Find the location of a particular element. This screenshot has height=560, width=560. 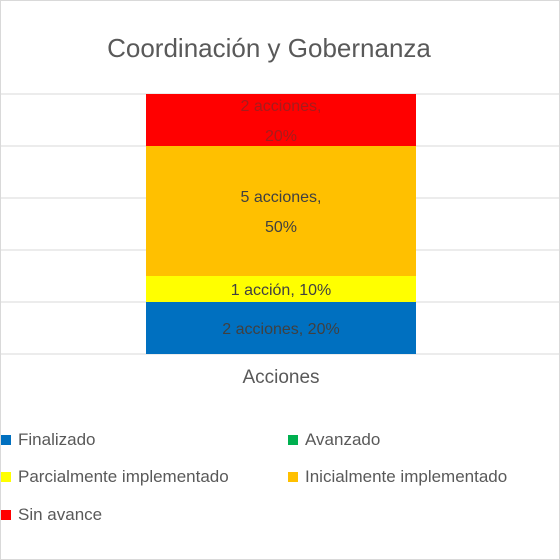

legend-item: Avanzado is located at coordinates (334, 440).